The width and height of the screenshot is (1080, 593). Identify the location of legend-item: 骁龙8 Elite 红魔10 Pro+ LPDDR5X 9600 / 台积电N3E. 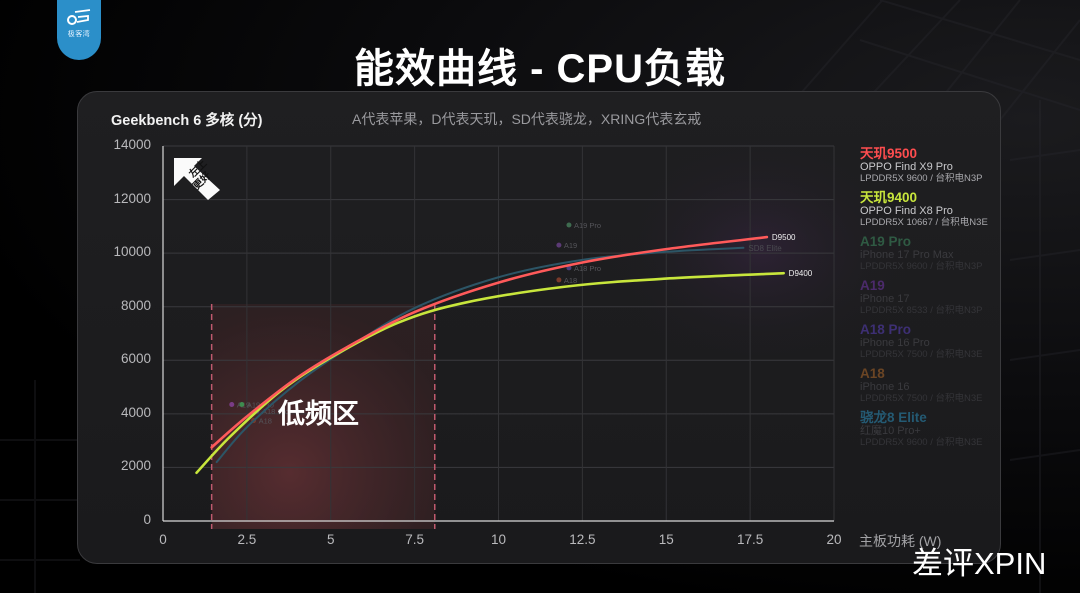
(930, 429).